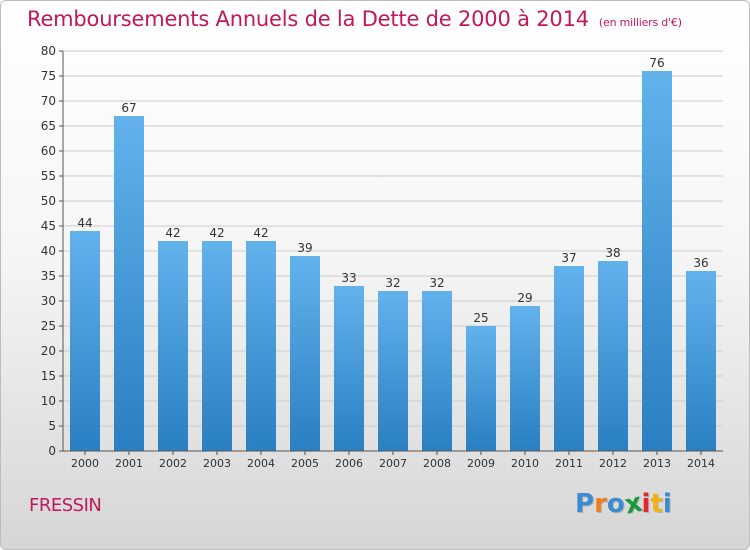 The height and width of the screenshot is (550, 750). What do you see at coordinates (700, 263) in the screenshot?
I see `data-label-2014: 36` at bounding box center [700, 263].